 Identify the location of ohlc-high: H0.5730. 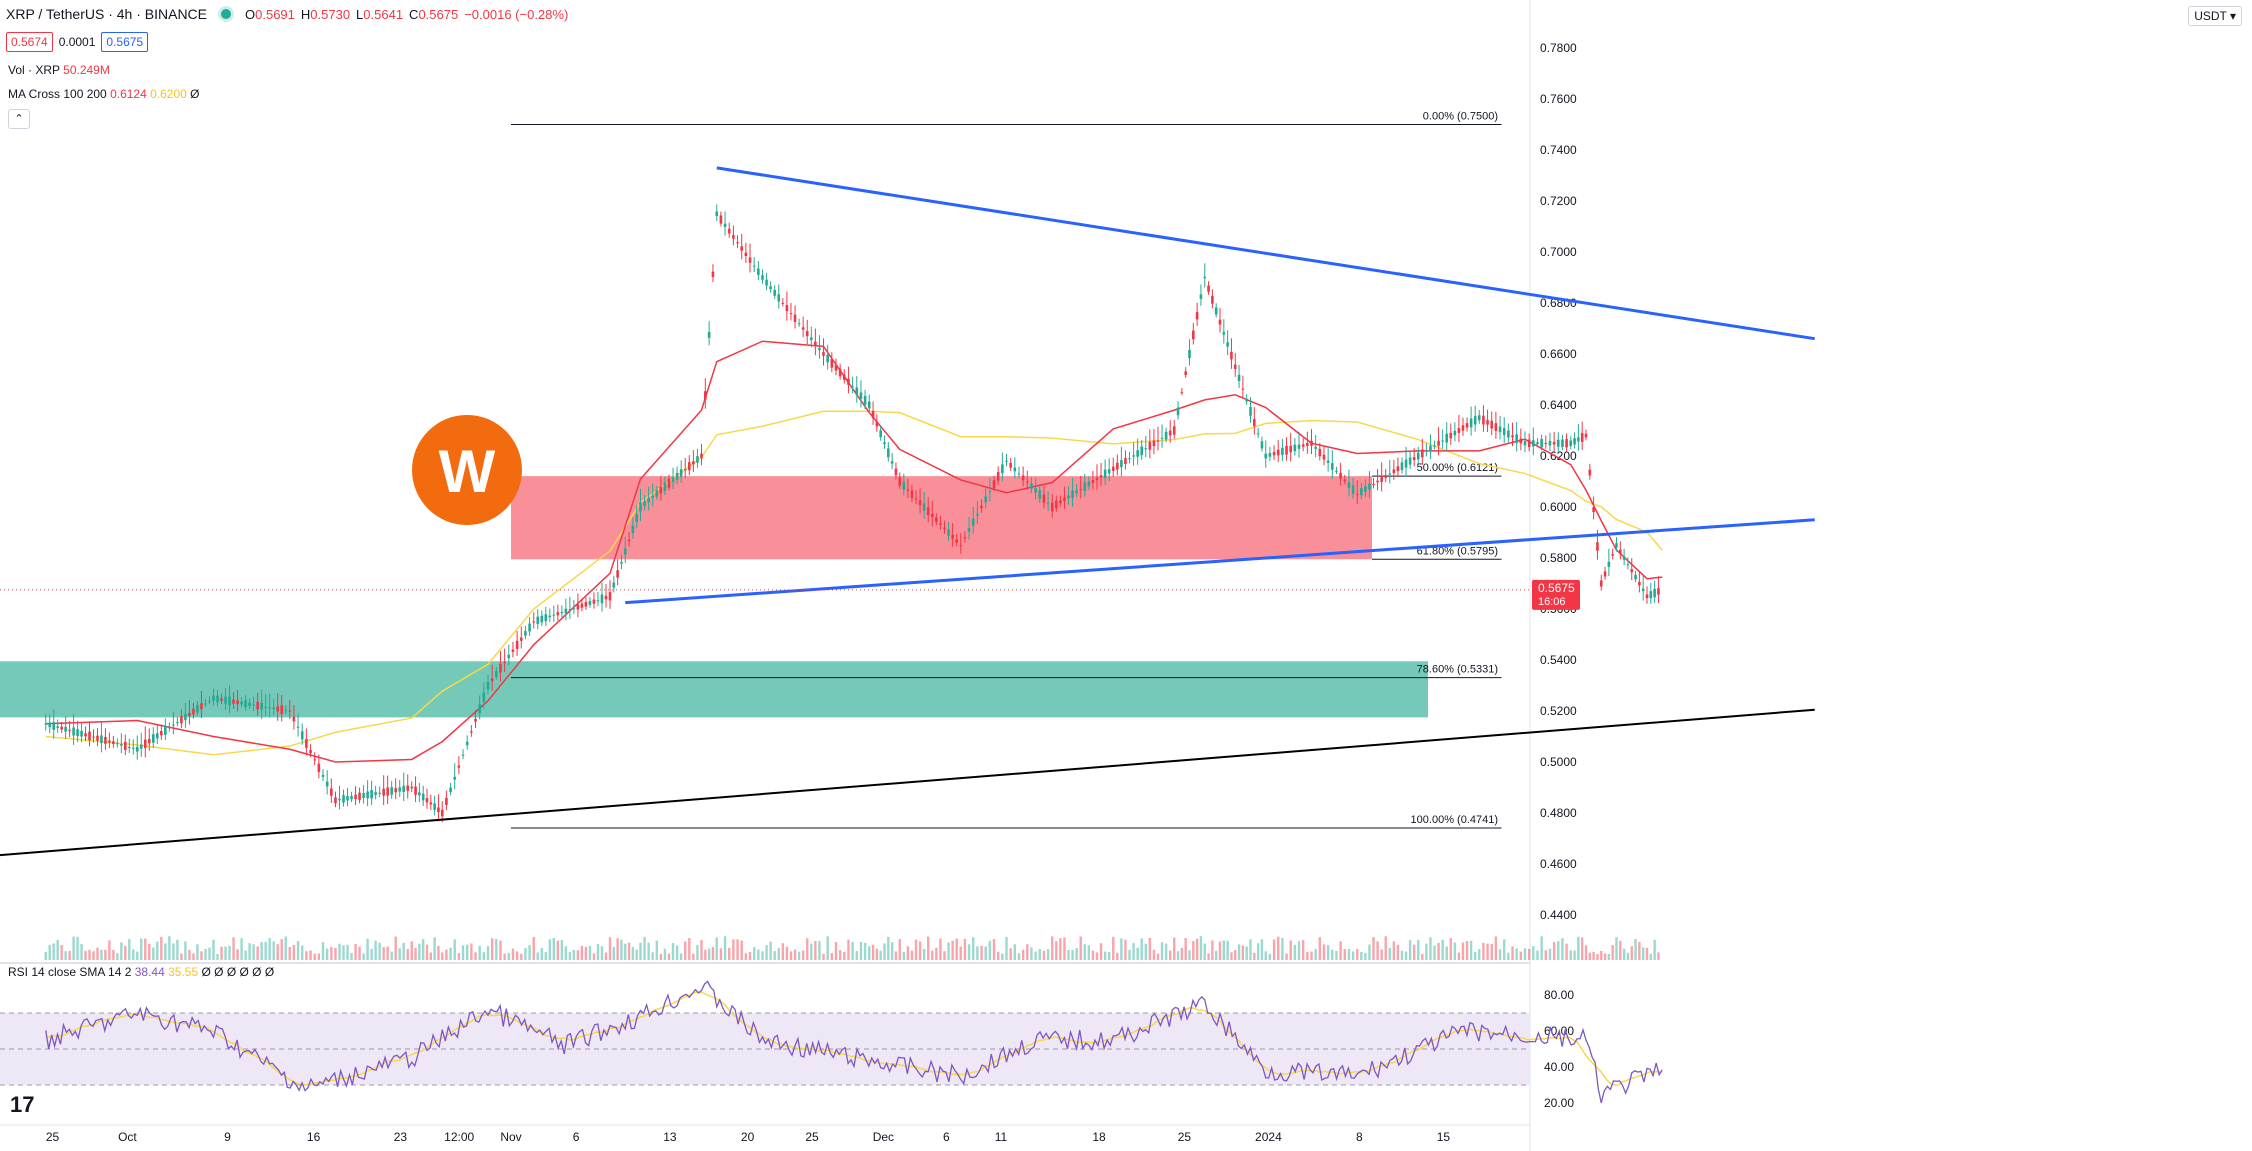
(325, 14).